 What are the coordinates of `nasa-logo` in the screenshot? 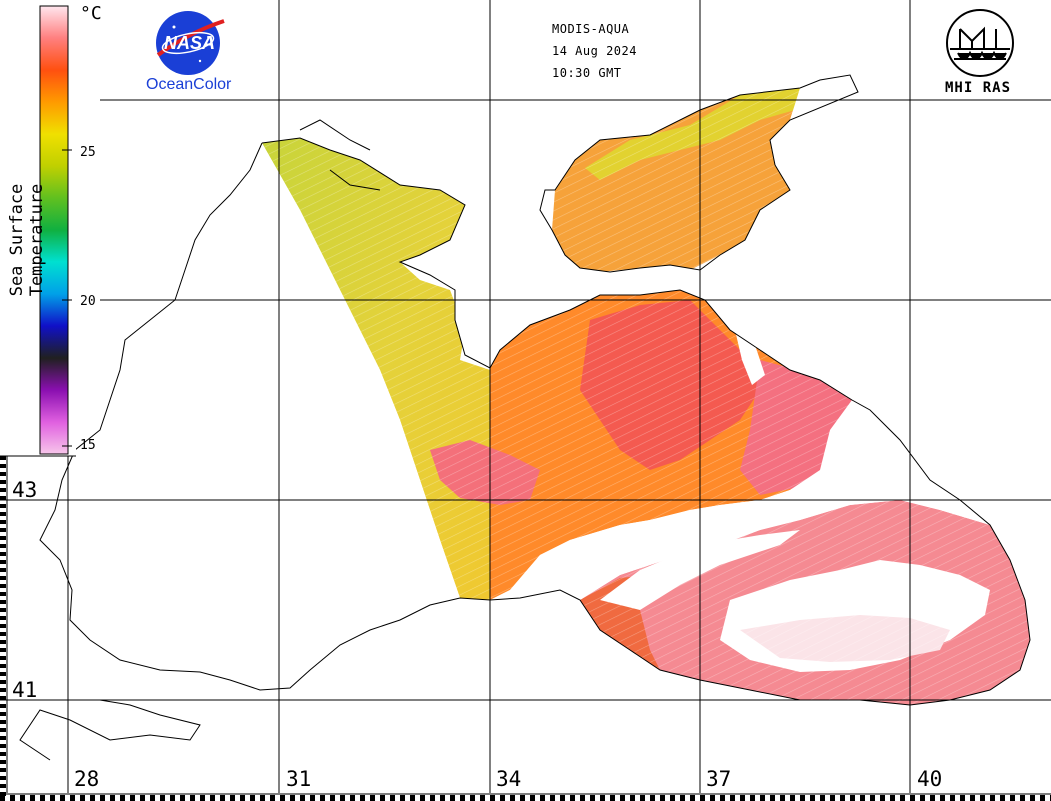 It's located at (190, 43).